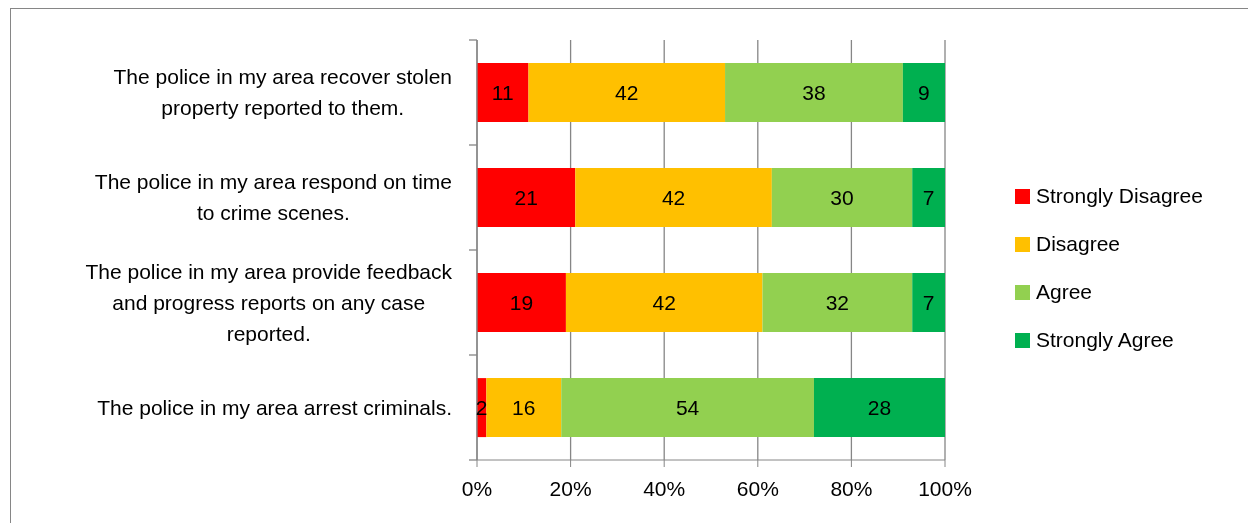  What do you see at coordinates (1078, 243) in the screenshot?
I see `legend-label: Disagree` at bounding box center [1078, 243].